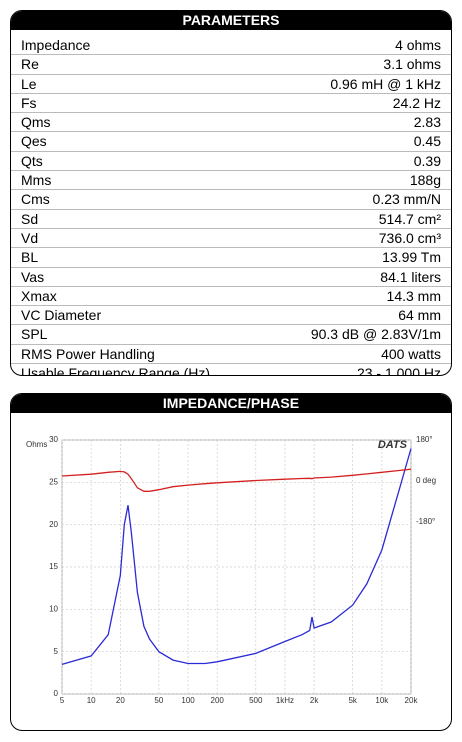 The image size is (462, 742). What do you see at coordinates (231, 65) in the screenshot?
I see `parameter-row: Re 3.1 ohms` at bounding box center [231, 65].